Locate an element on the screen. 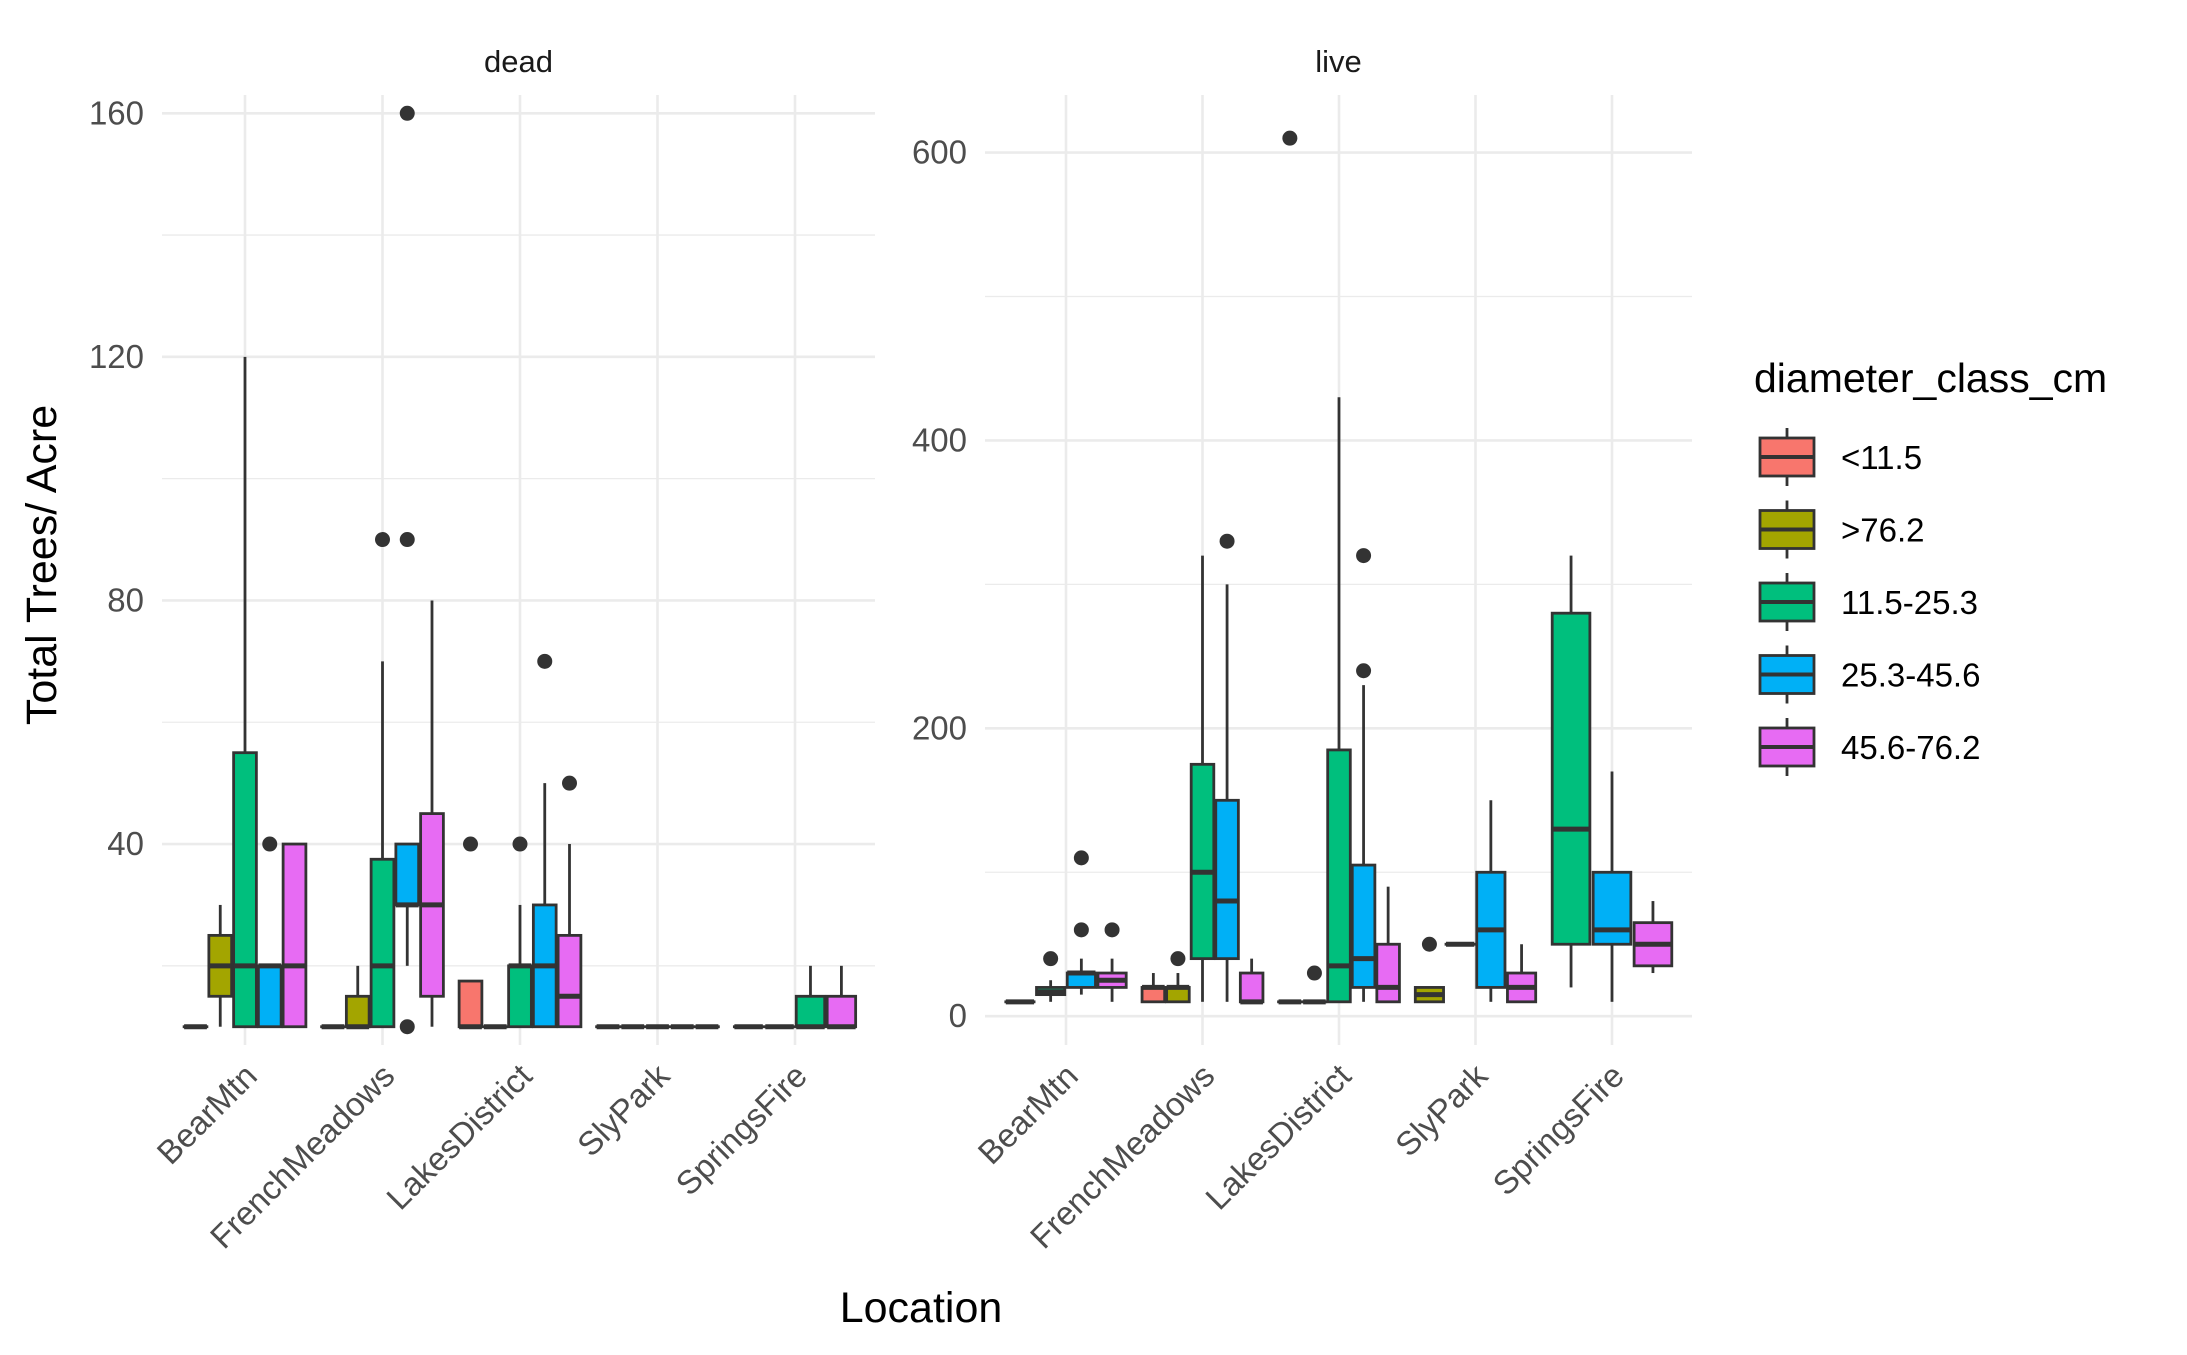 This screenshot has height=1355, width=2187. y-axis-title: Total Trees/ Acre is located at coordinates (42, 565).